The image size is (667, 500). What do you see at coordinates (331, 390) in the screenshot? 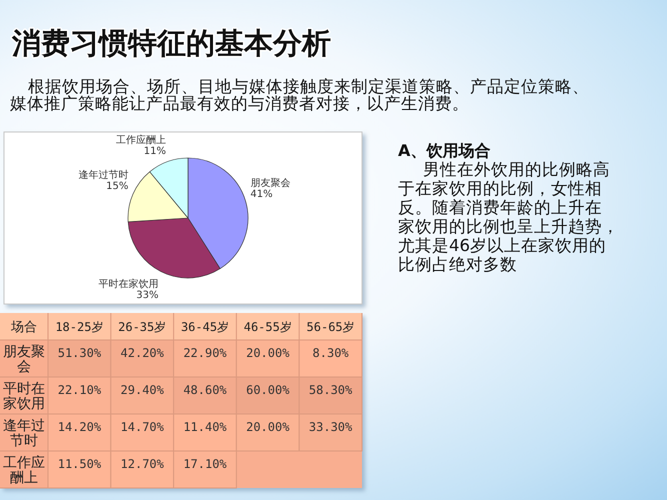
I see `data-label: 58.30%` at bounding box center [331, 390].